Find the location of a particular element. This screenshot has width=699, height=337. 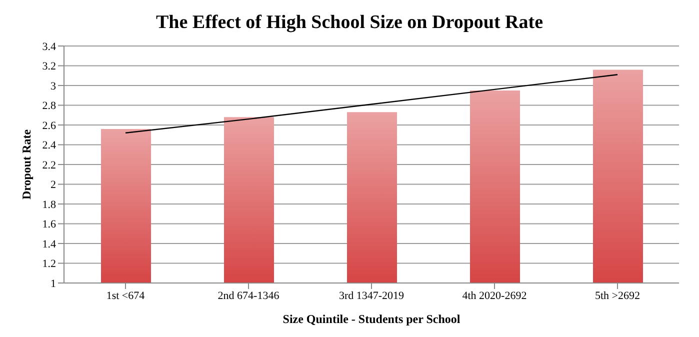

chart-title: The Effect of High School Size on Dropout Rate is located at coordinates (349, 23).